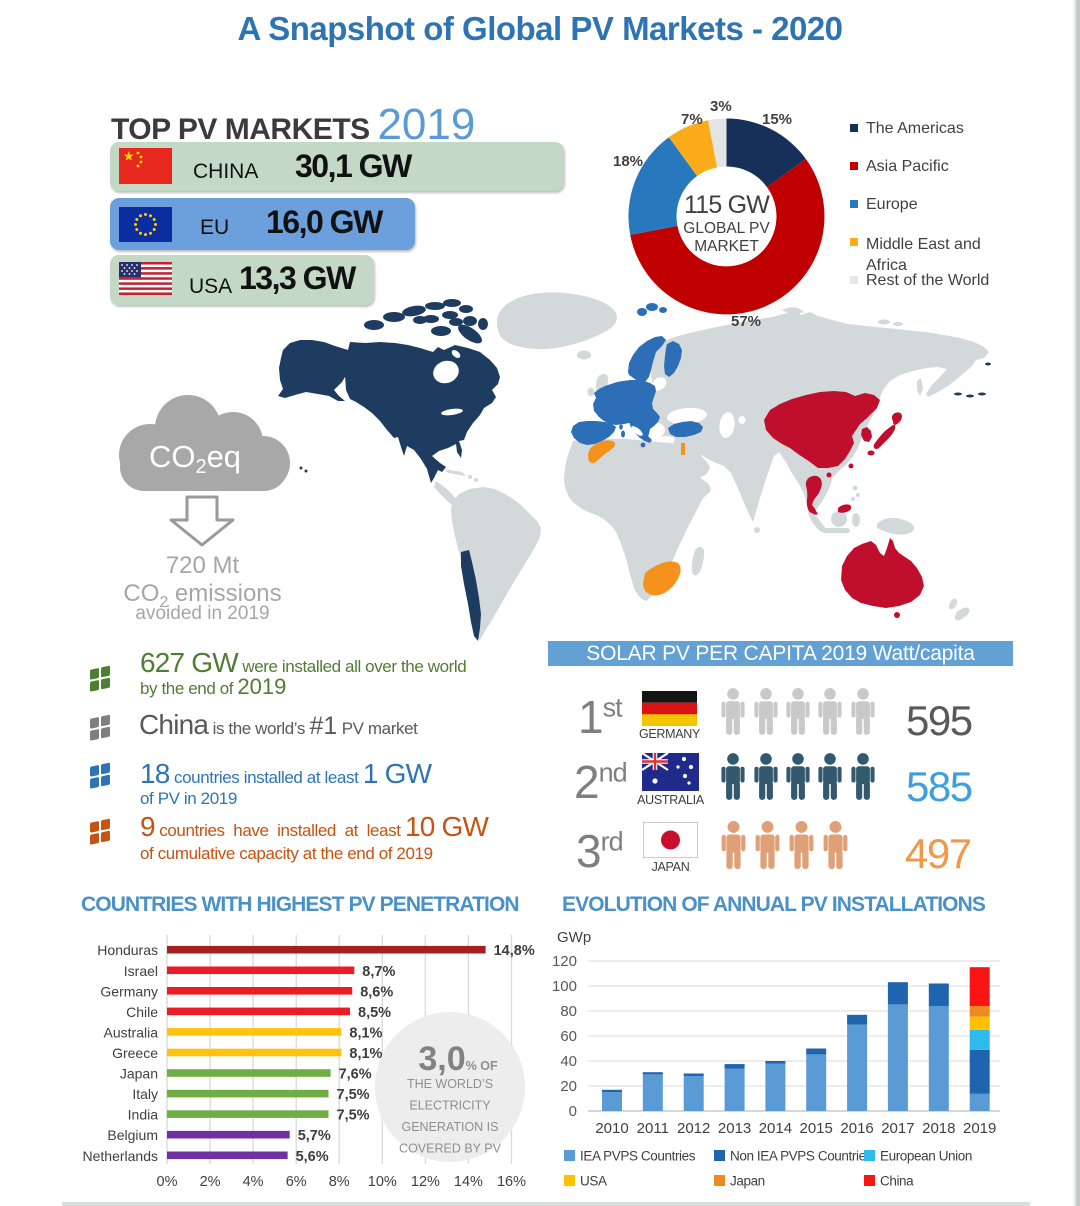  I want to click on svg-text: 2018, so click(938, 1128).